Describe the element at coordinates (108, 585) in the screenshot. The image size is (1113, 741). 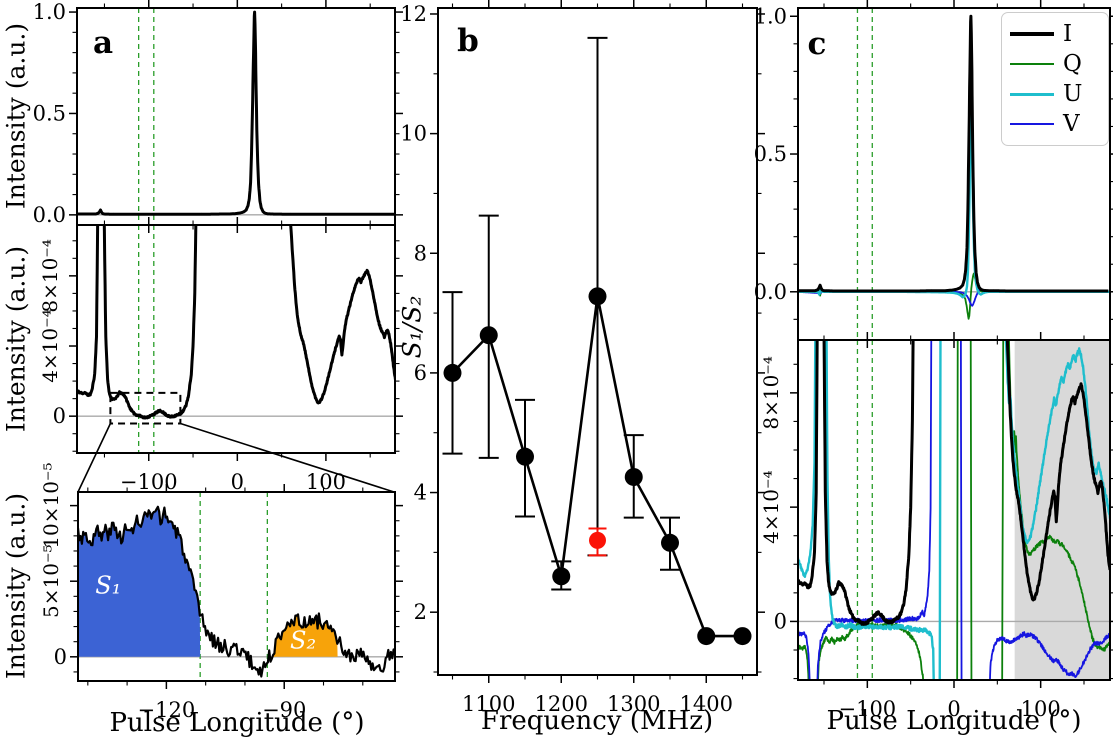
I see `svg-text: S₁` at that location.